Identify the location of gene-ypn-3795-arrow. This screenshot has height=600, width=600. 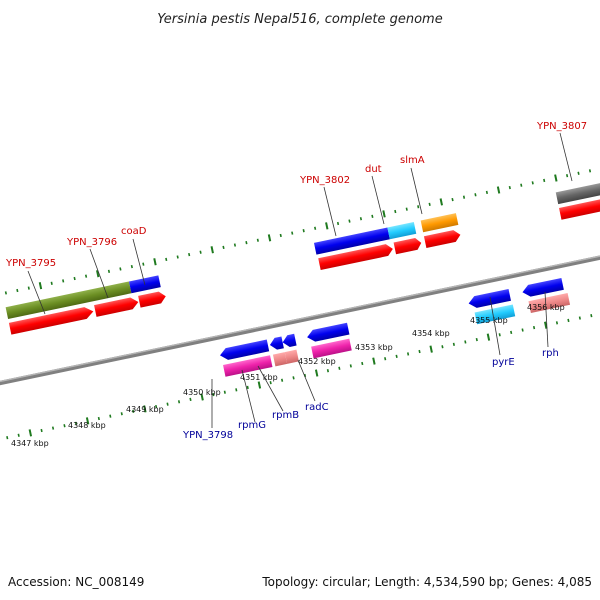
(51, 320).